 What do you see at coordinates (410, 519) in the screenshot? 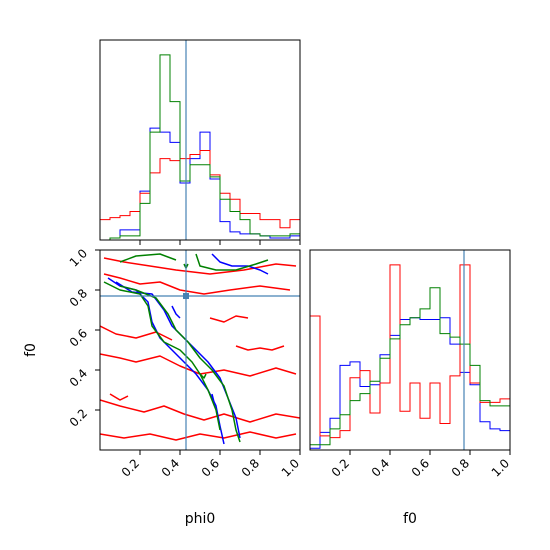
I see `x-axis-label-f0: f0` at bounding box center [410, 519].